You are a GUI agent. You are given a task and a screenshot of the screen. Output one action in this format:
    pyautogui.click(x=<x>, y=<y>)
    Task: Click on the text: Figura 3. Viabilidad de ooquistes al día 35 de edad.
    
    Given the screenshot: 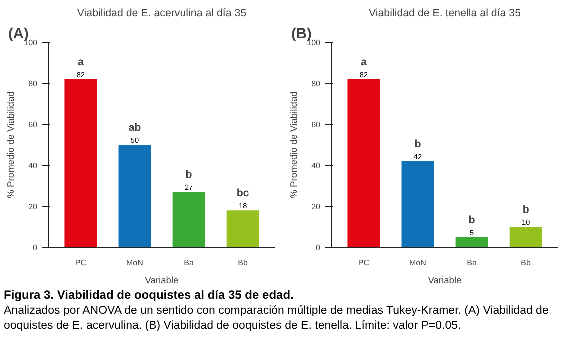 What is the action you would take?
    pyautogui.click(x=149, y=295)
    